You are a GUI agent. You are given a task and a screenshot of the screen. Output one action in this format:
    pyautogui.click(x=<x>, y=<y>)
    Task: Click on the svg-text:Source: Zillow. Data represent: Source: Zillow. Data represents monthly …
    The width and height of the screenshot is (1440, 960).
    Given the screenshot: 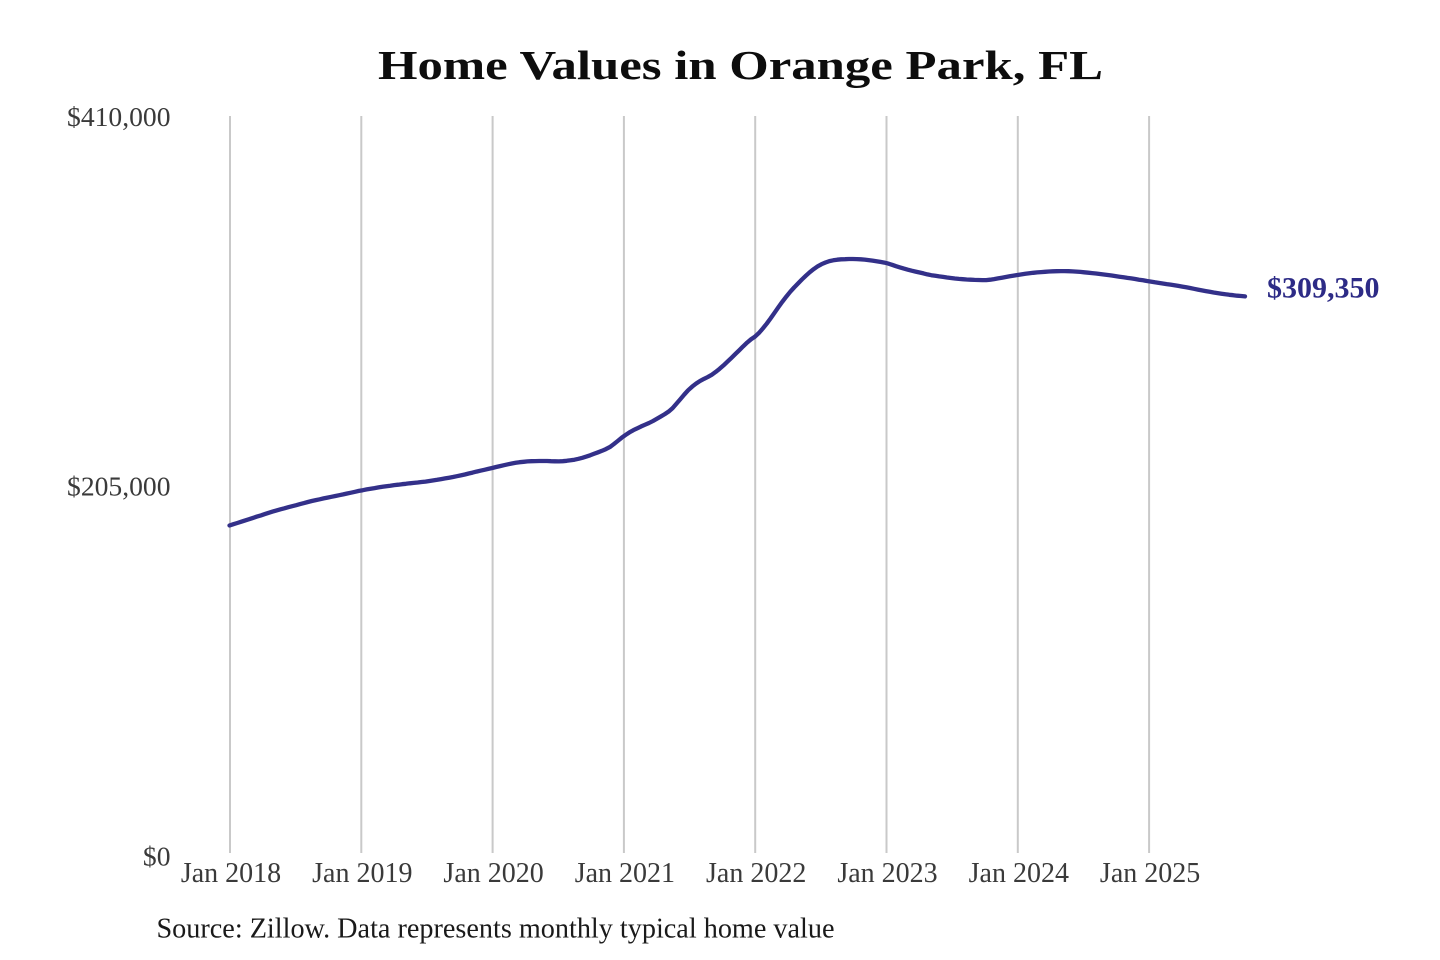 What is the action you would take?
    pyautogui.click(x=496, y=929)
    